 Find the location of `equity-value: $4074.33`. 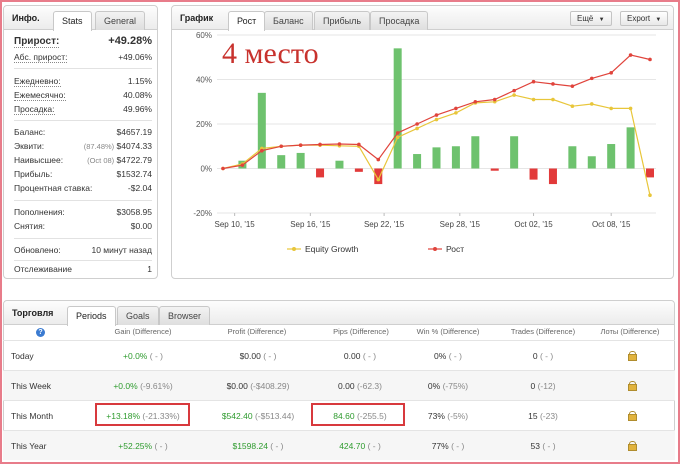

equity-value: $4074.33 is located at coordinates (134, 146).